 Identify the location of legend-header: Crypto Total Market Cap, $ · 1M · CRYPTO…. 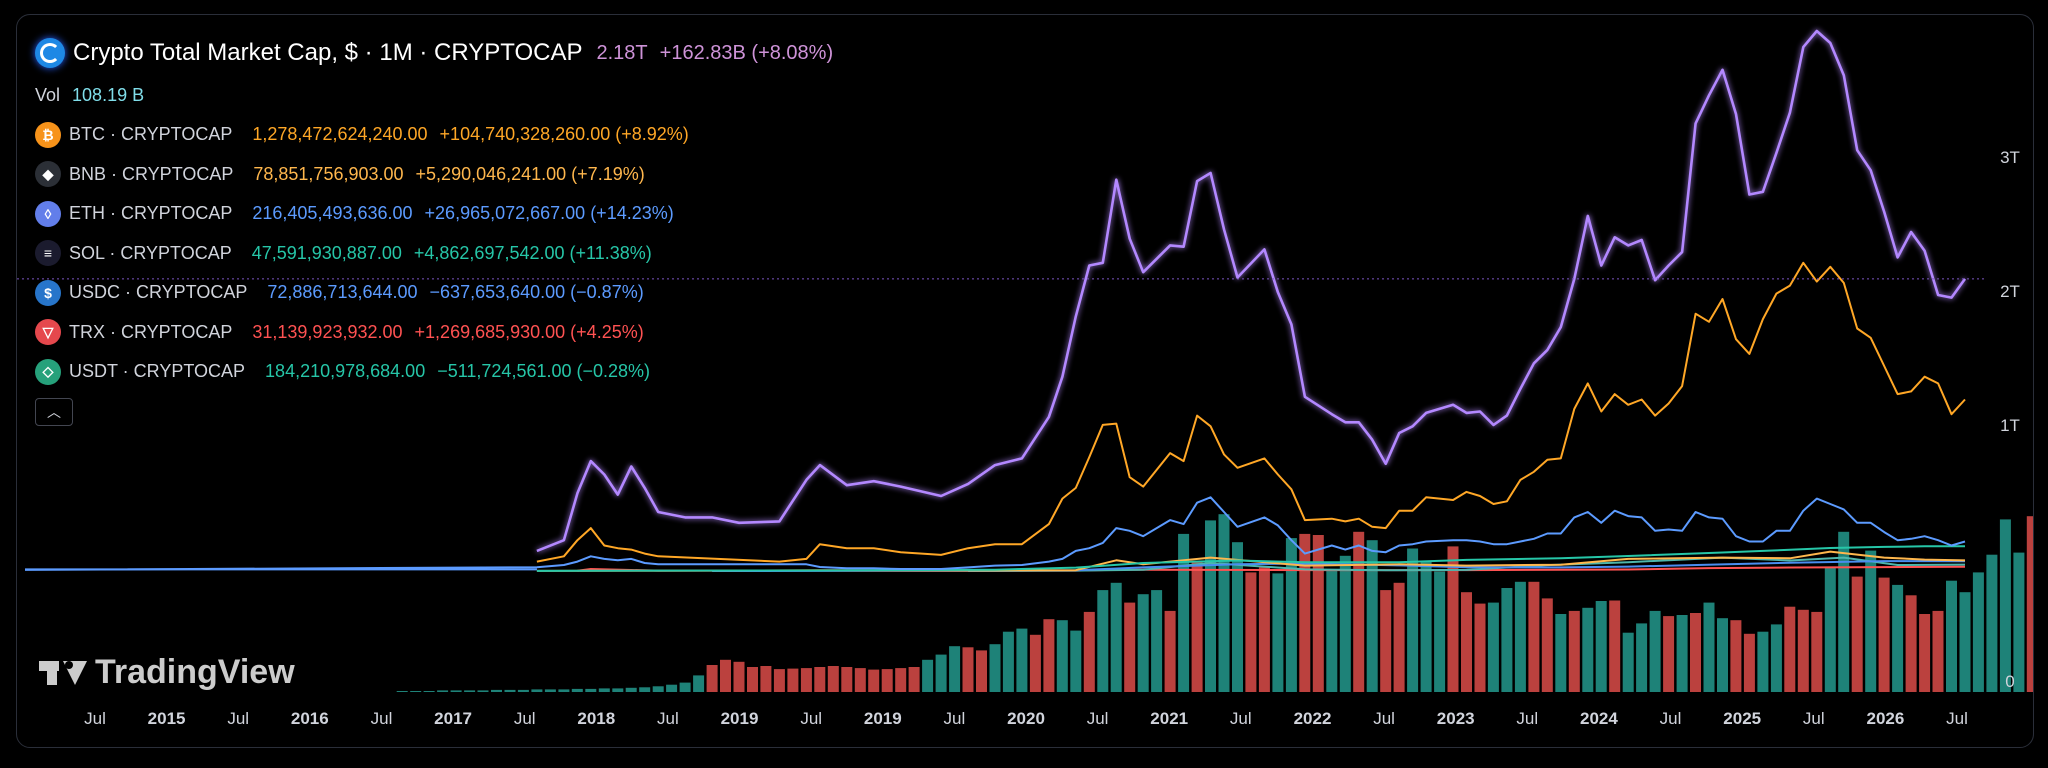
(434, 53).